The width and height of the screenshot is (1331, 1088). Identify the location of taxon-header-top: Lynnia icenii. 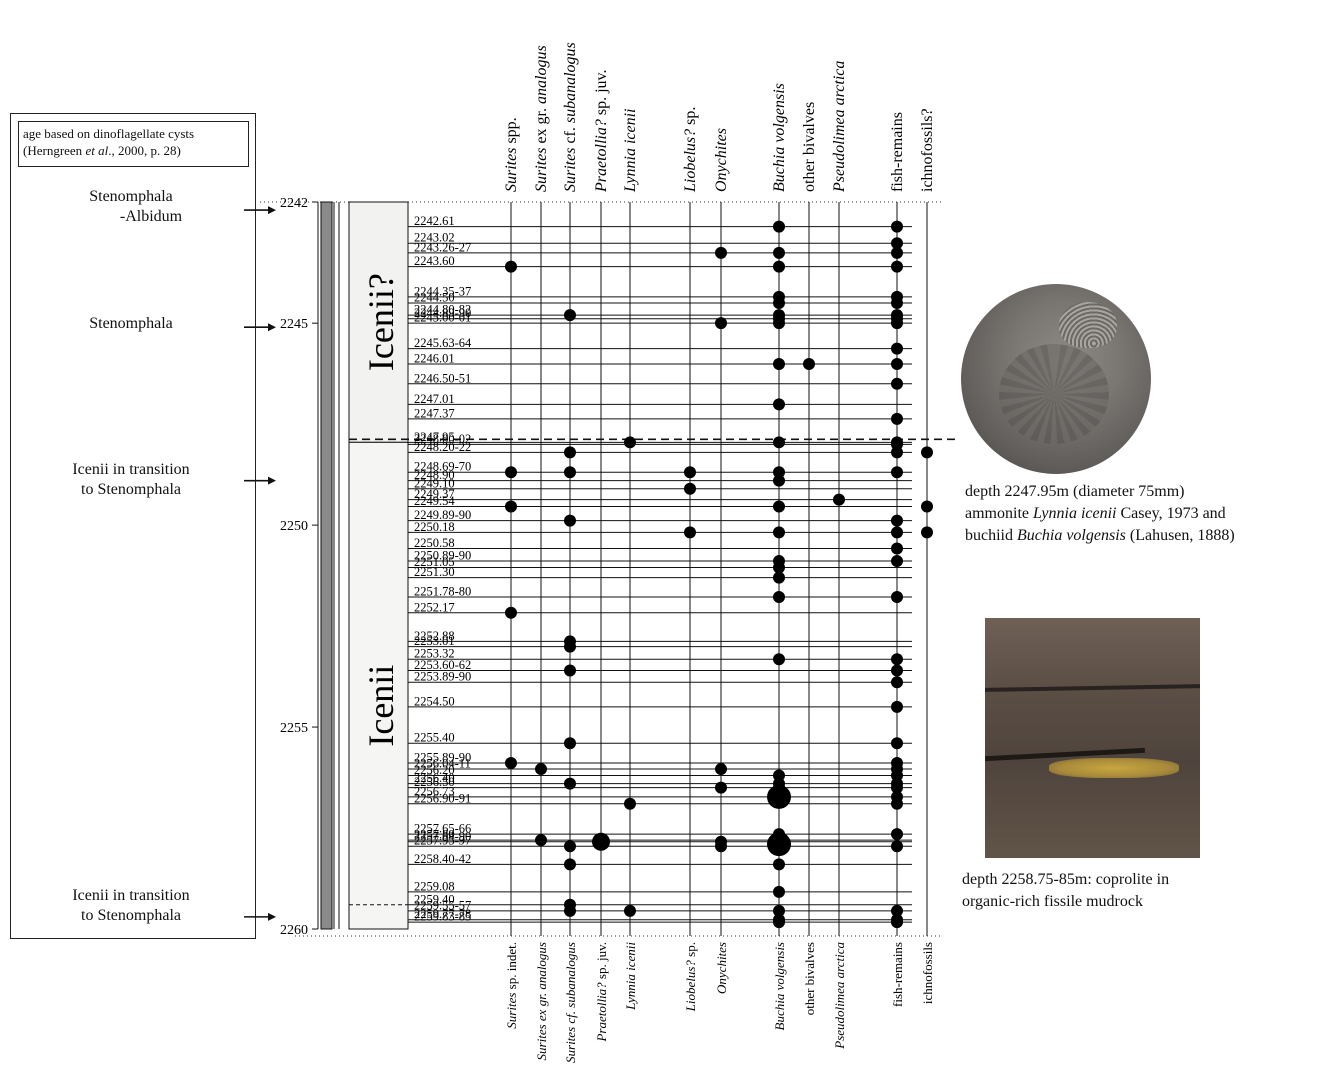
(630, 150).